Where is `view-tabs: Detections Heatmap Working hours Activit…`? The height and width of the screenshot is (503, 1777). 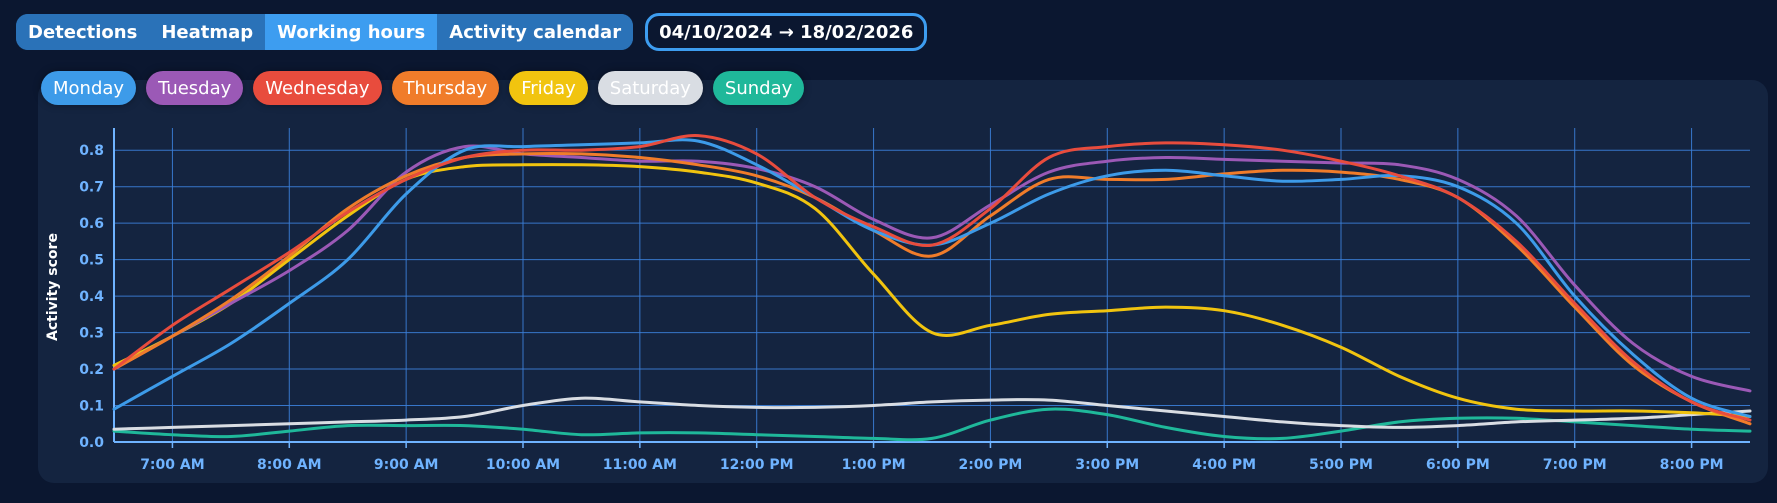 view-tabs: Detections Heatmap Working hours Activit… is located at coordinates (325, 32).